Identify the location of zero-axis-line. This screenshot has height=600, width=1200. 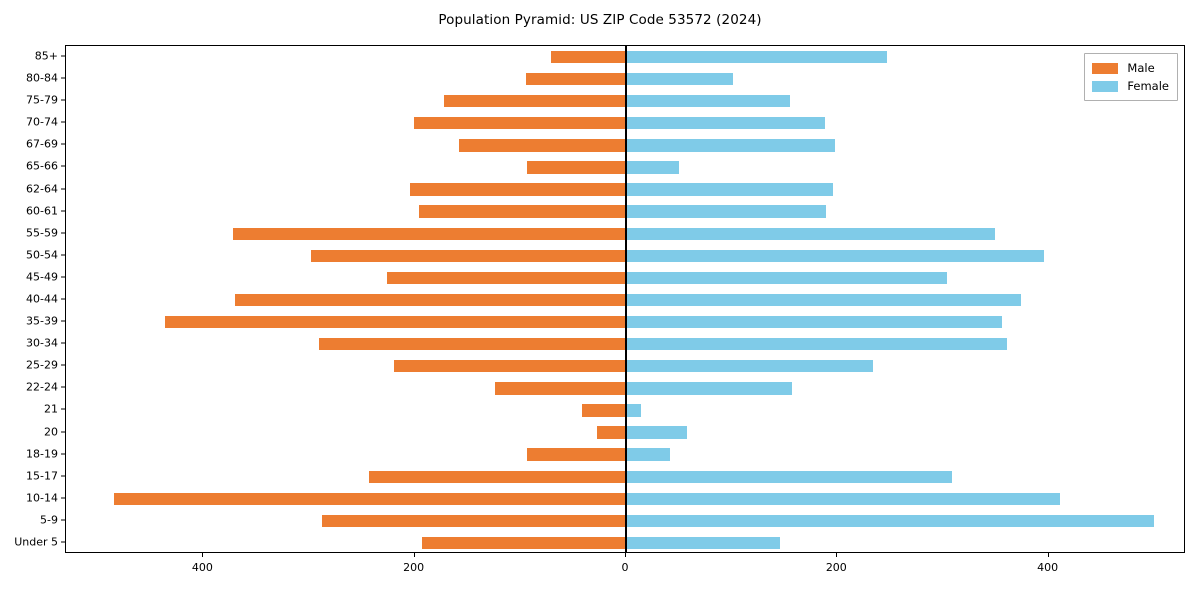
(626, 299).